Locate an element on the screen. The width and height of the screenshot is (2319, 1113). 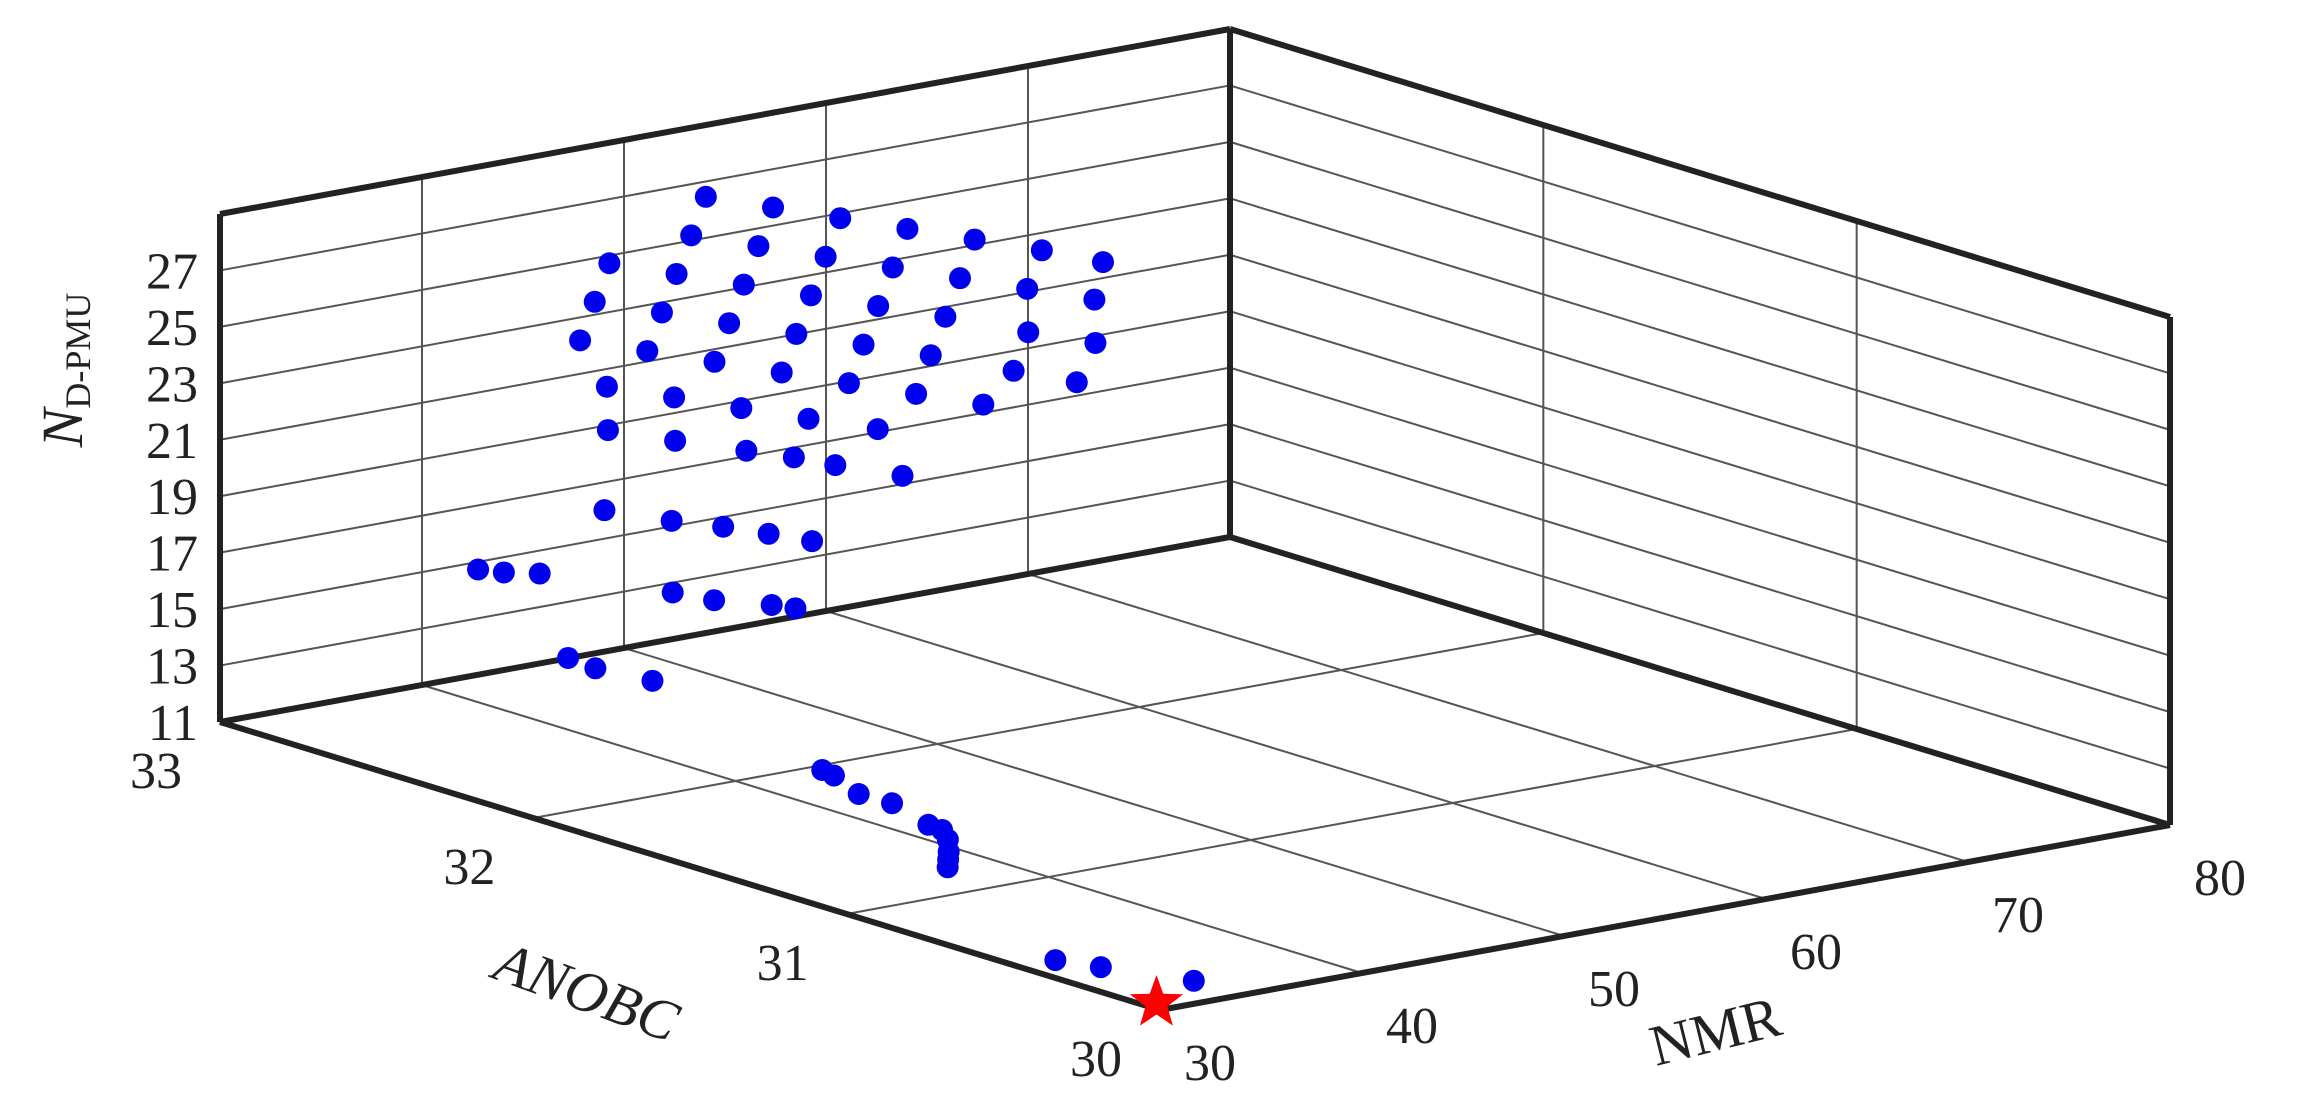
z-tick-label: 19 is located at coordinates (172, 497).